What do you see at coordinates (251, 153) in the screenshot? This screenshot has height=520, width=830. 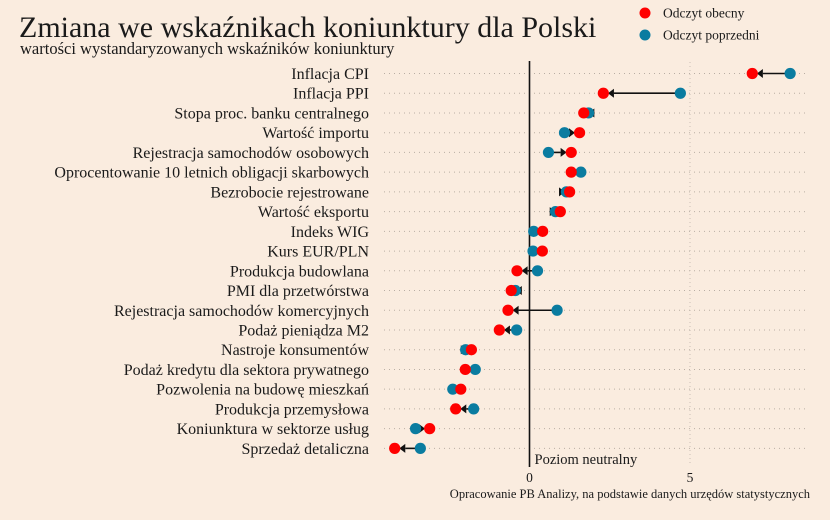 I see `category-label: Rejestracja samochodów osobowych` at bounding box center [251, 153].